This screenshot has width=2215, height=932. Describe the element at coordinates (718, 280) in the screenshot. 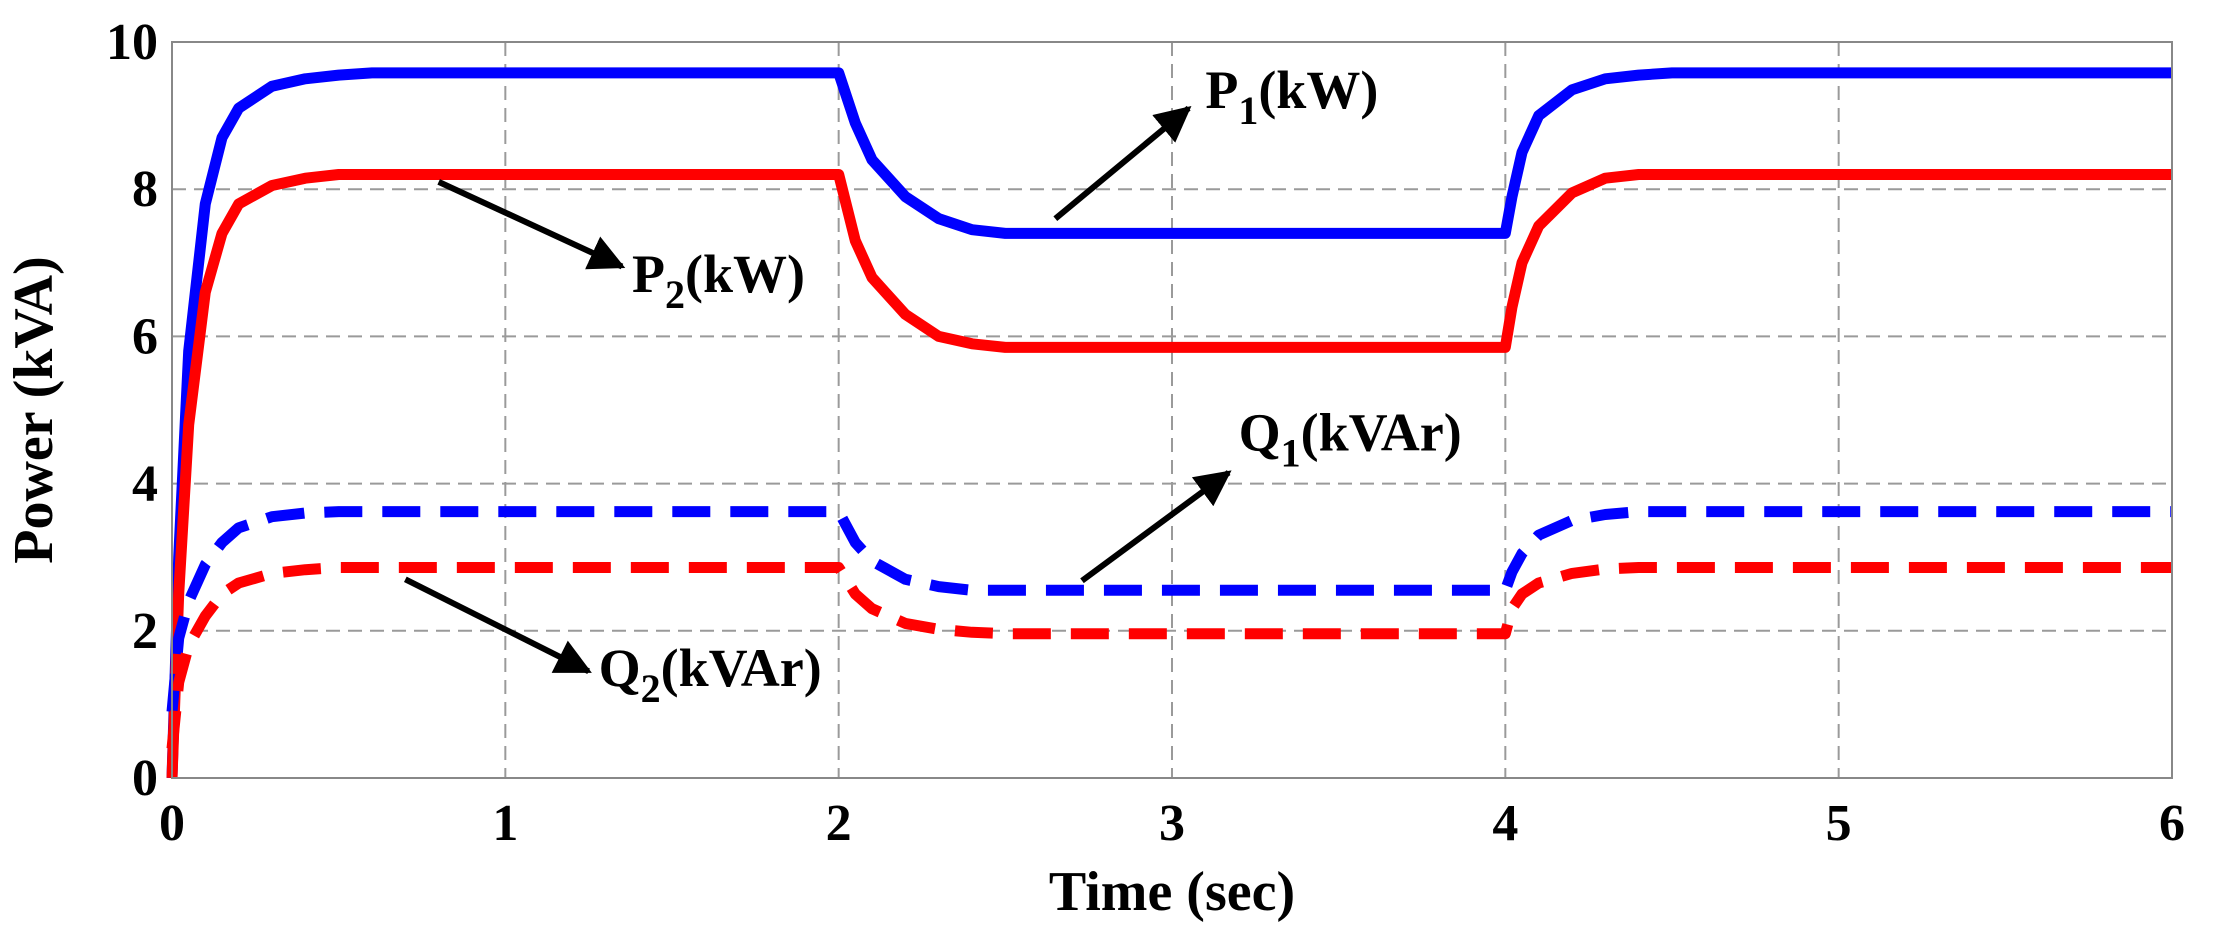

I see `annotation-label-p2: P2(kW)` at that location.